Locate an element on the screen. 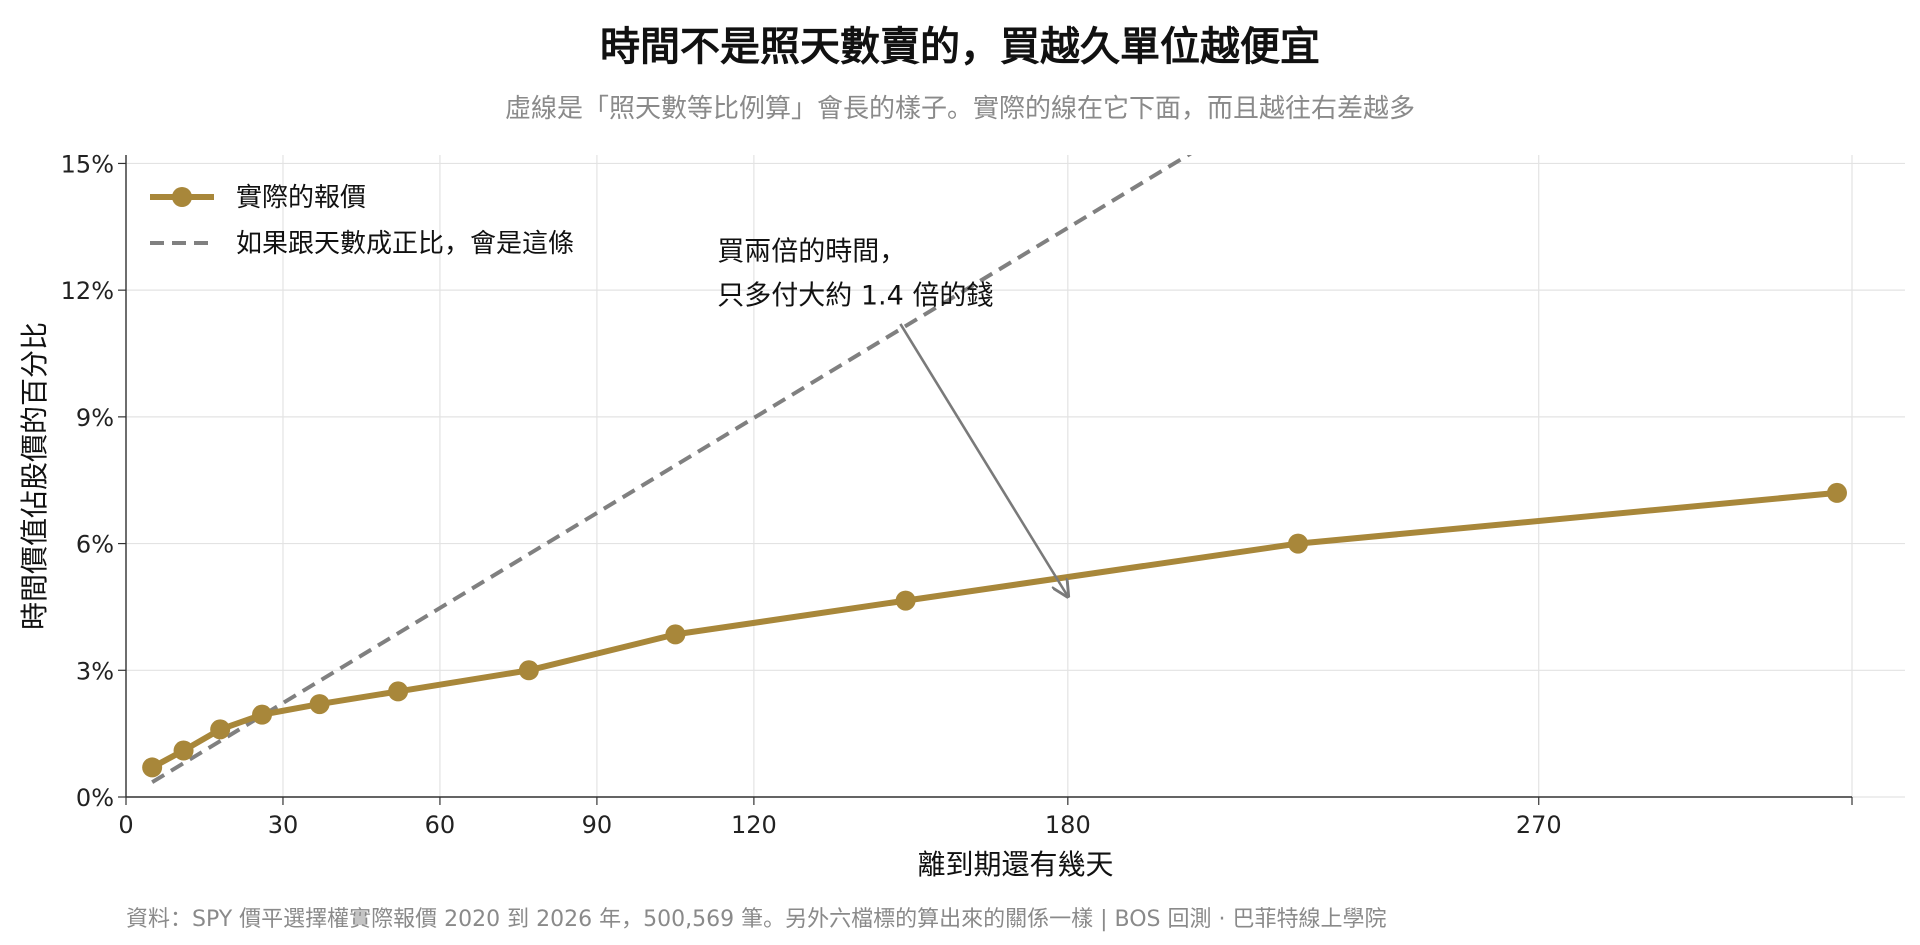  x-axis-ticks: 0 30 60 90 120 180 270 is located at coordinates (985, 818).